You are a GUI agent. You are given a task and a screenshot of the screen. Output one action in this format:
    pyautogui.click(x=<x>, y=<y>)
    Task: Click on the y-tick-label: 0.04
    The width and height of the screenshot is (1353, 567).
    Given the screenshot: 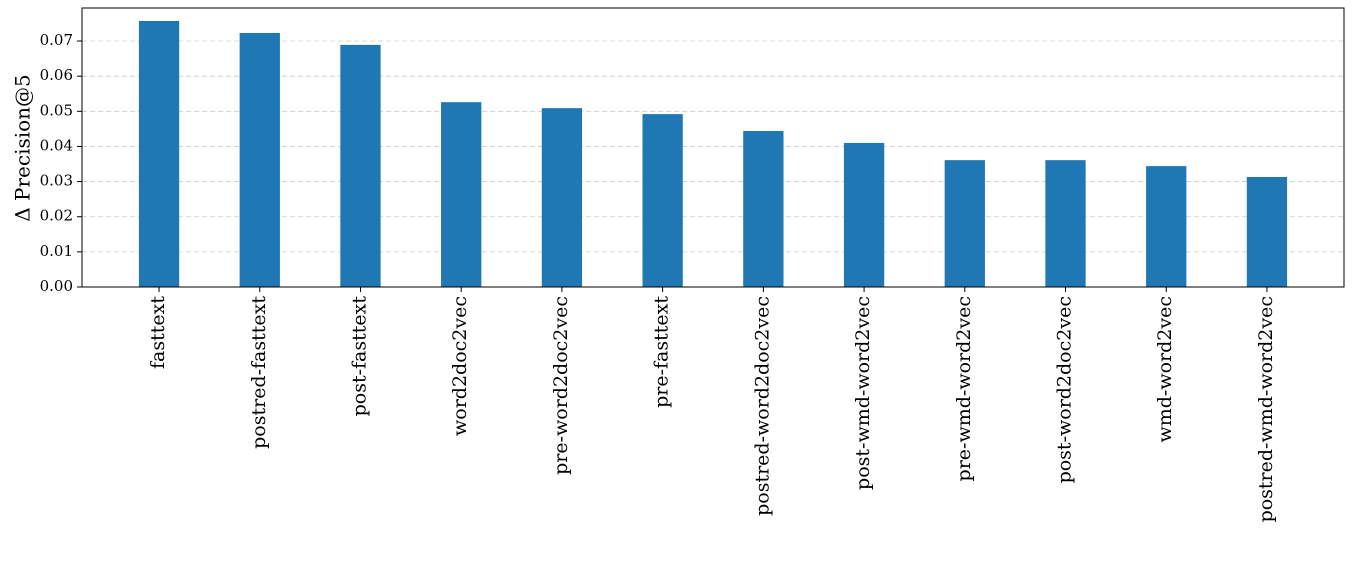 What is the action you would take?
    pyautogui.click(x=56, y=145)
    